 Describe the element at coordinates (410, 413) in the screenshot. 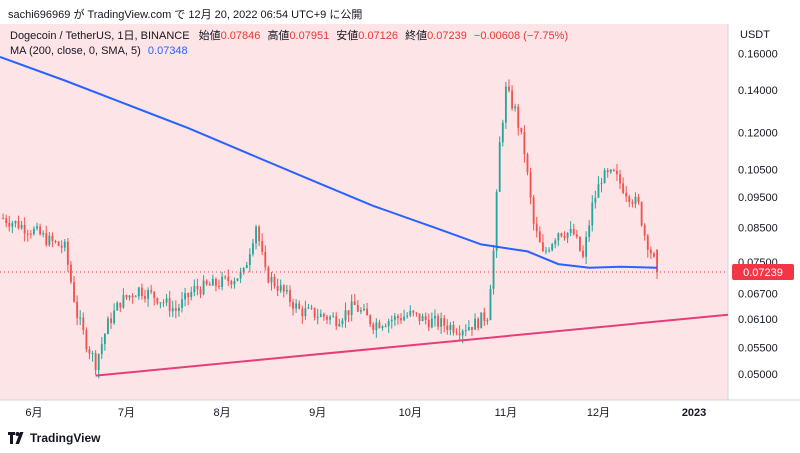

I see `x-tick-label: 10月` at that location.